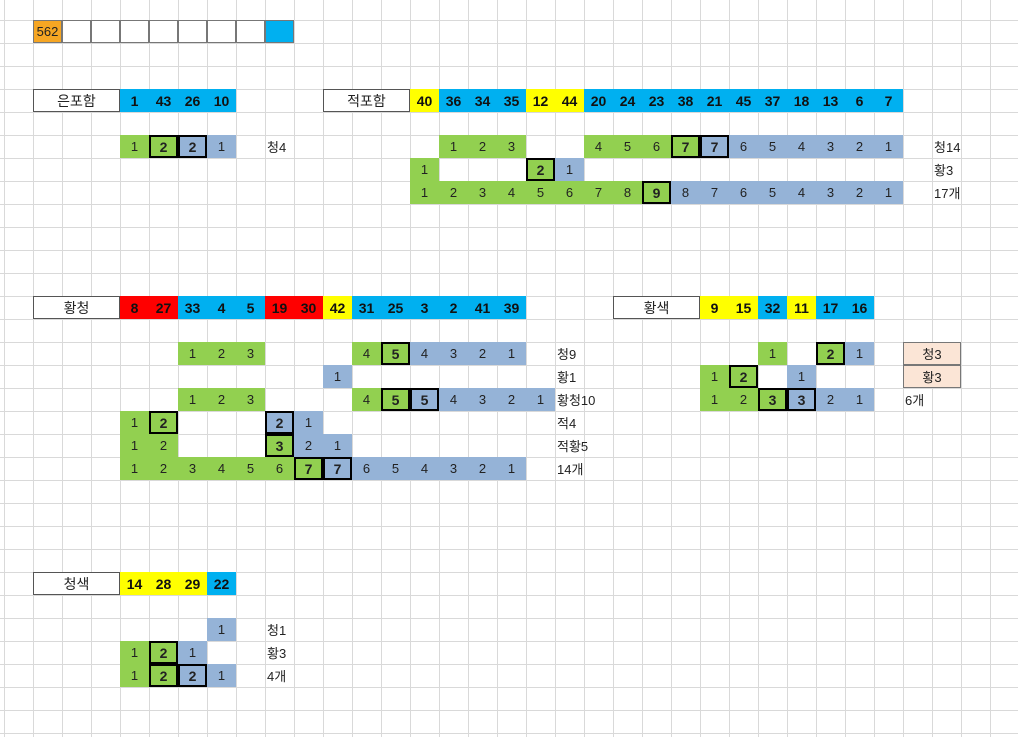 The image size is (1018, 737). I want to click on header-number-cell: 3, so click(424, 307).